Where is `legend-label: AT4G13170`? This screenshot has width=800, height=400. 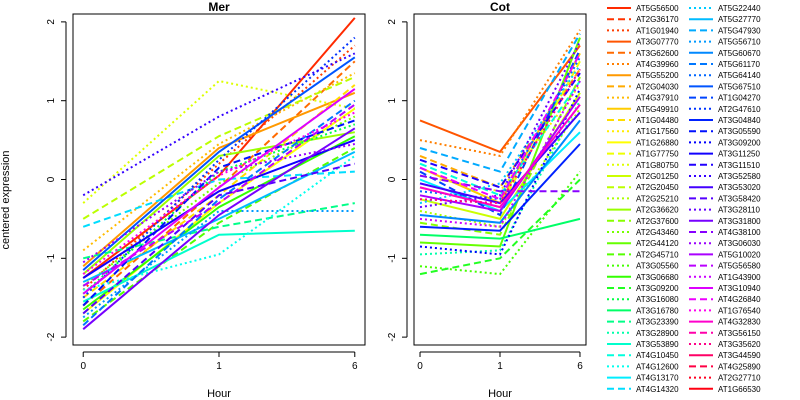
legend-label: AT4G13170 is located at coordinates (657, 378).